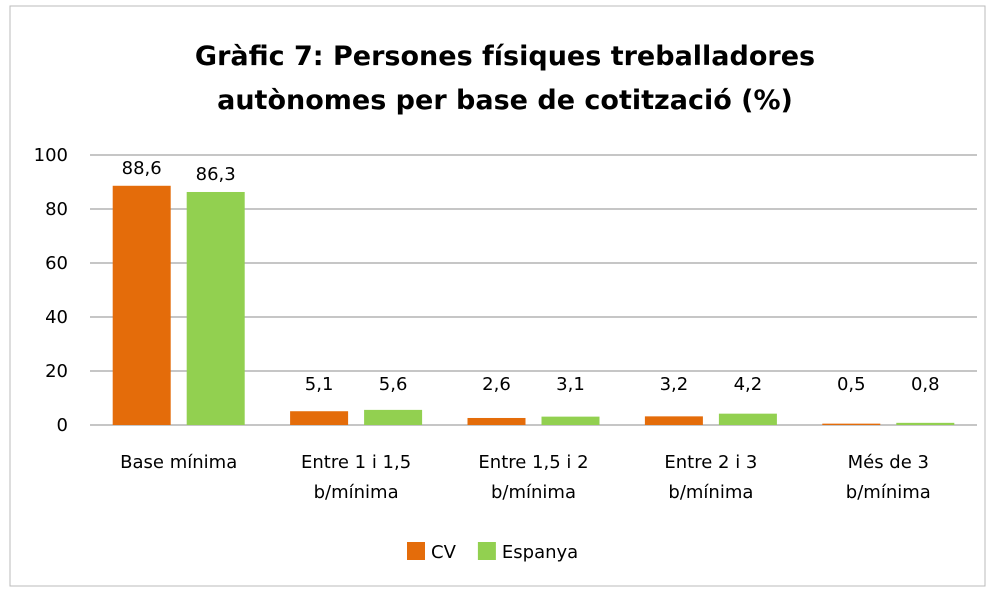 Image resolution: width=992 pixels, height=589 pixels. Describe the element at coordinates (356, 477) in the screenshot. I see `x-tick-label: Entre 1 i 1,5 b/mínima` at that location.